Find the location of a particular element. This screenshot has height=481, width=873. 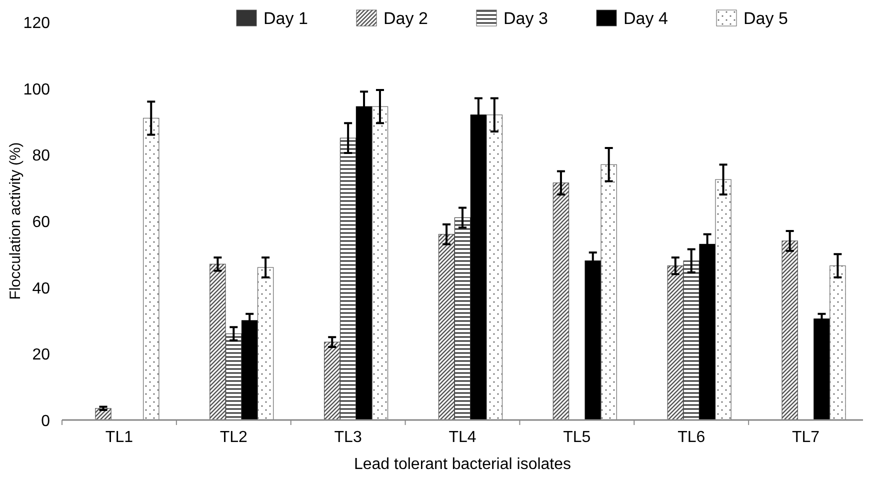

x-tick-label: TL5 is located at coordinates (577, 437).